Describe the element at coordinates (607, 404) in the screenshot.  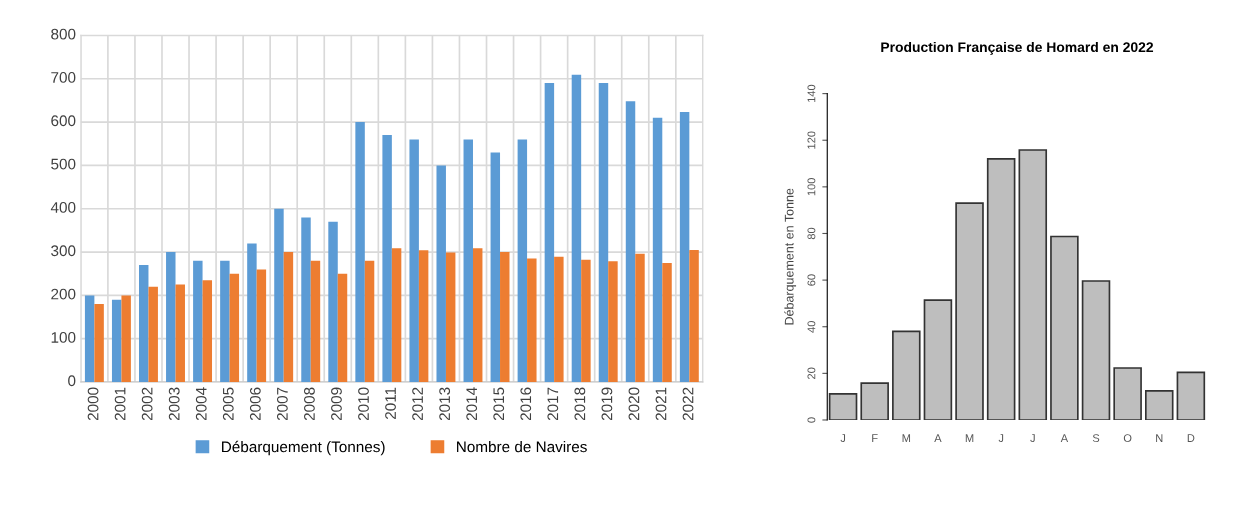
I see `x-tick-label: 2019` at that location.